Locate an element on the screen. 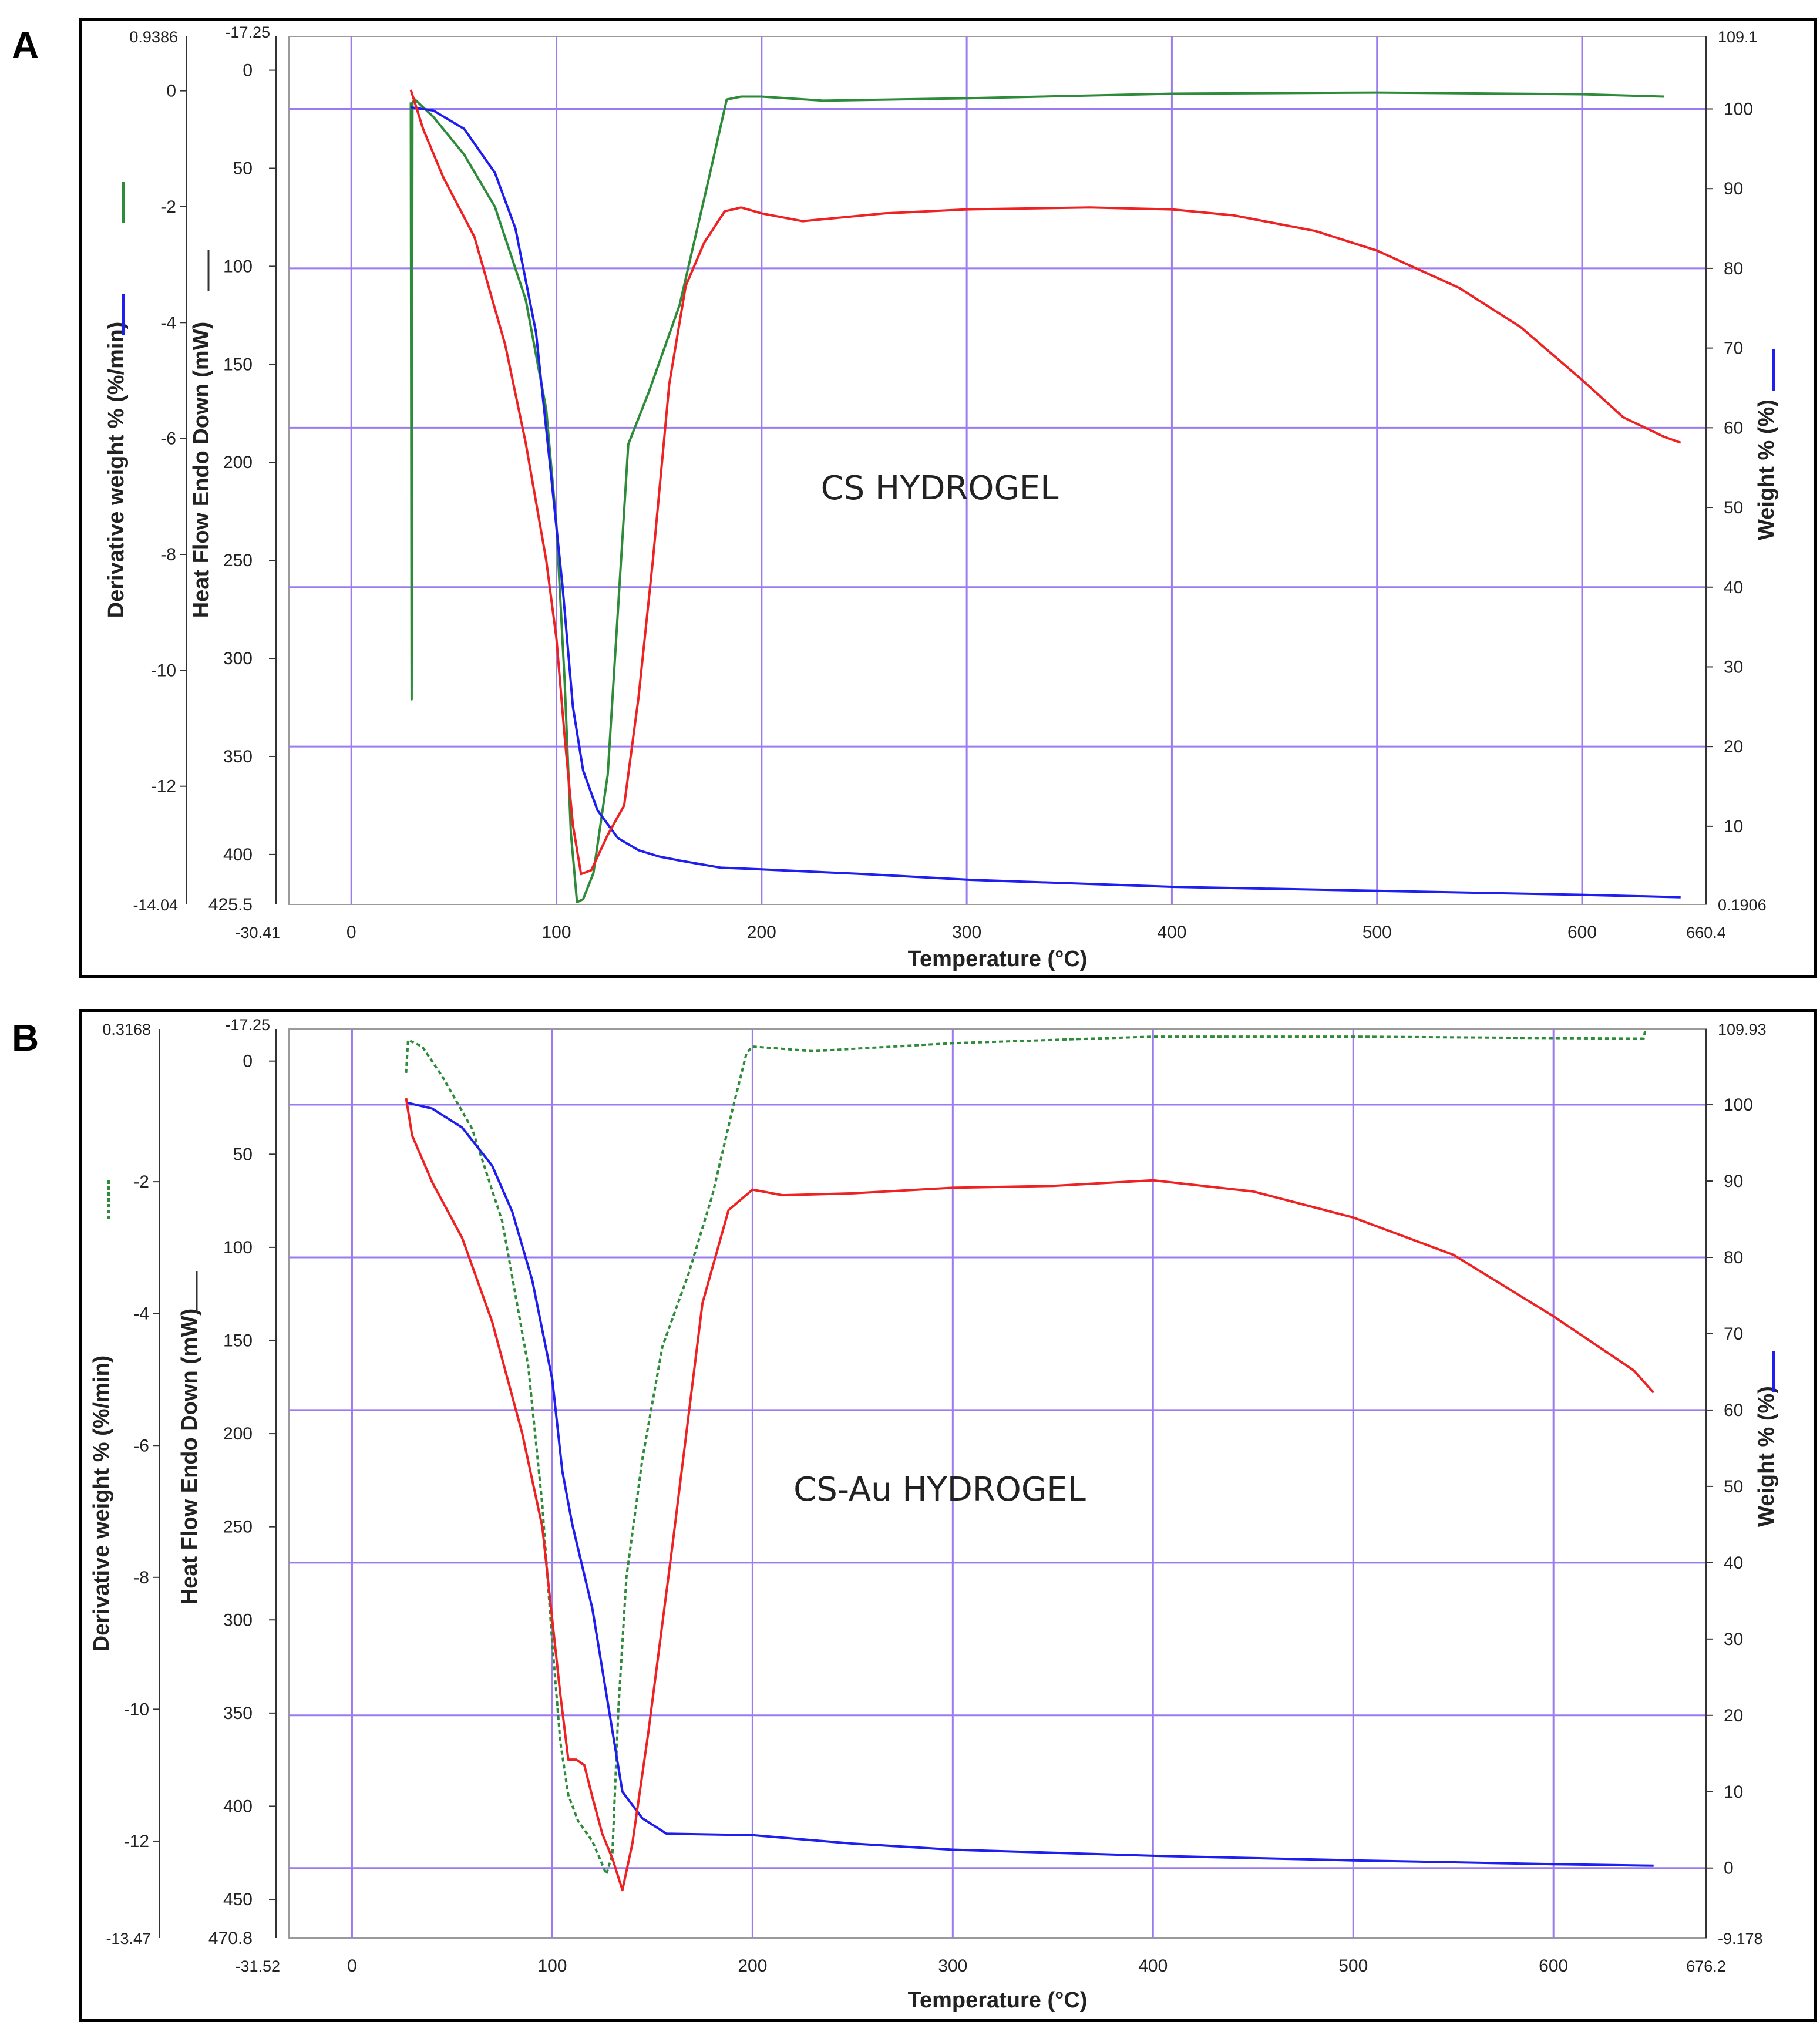  panel-a-heat-flow-tick-label: 200 is located at coordinates (238, 462).